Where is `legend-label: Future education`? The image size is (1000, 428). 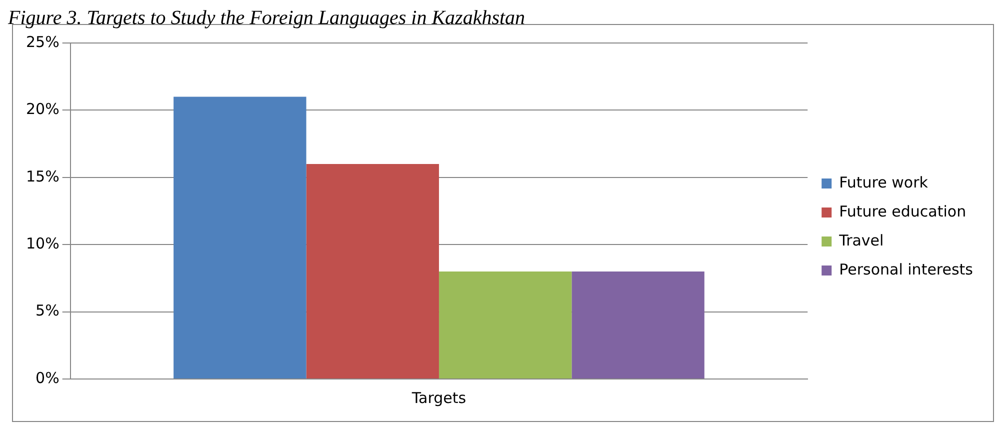
legend-label: Future education is located at coordinates (902, 211).